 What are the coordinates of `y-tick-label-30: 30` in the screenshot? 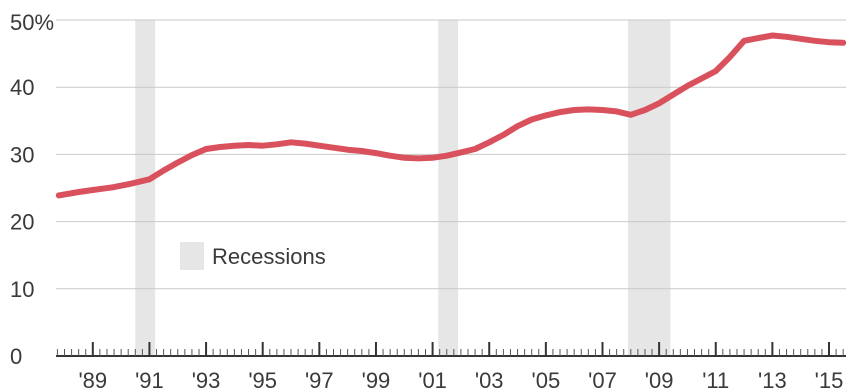 It's located at (22, 154).